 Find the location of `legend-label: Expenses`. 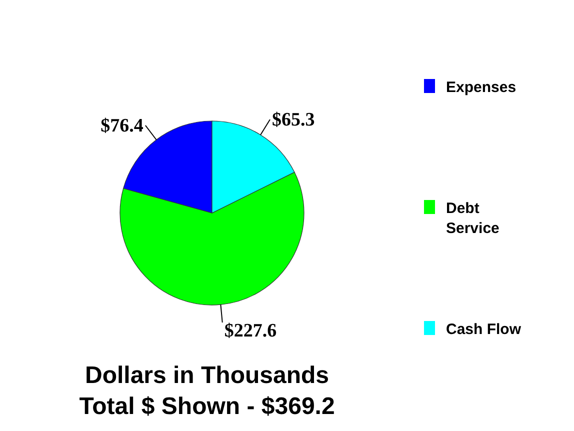

legend-label: Expenses is located at coordinates (482, 88).